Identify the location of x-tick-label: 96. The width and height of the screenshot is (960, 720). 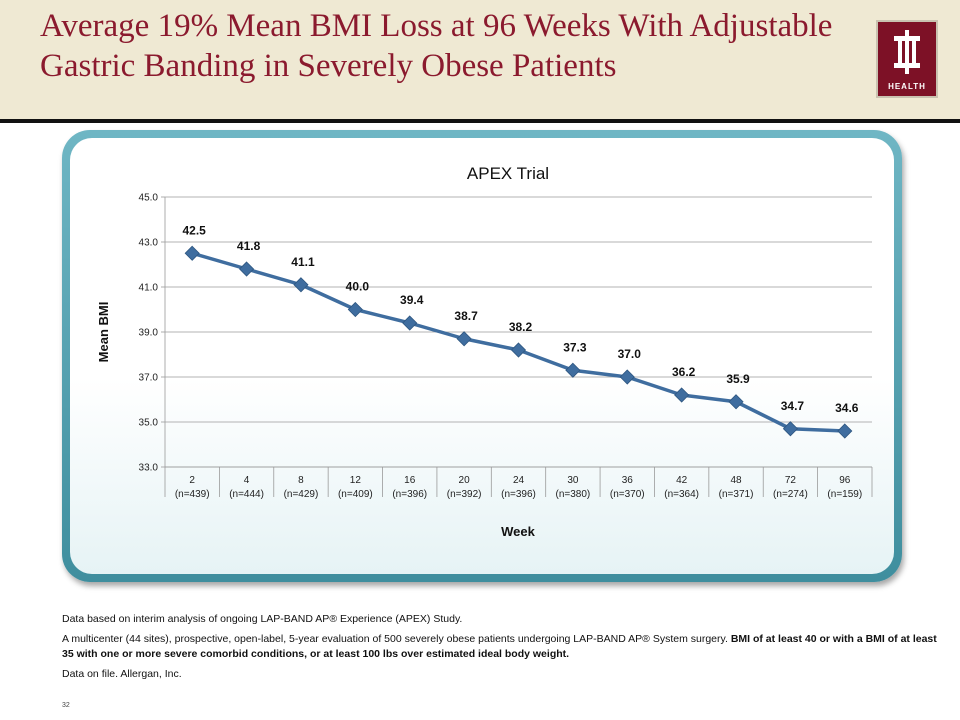
(845, 480).